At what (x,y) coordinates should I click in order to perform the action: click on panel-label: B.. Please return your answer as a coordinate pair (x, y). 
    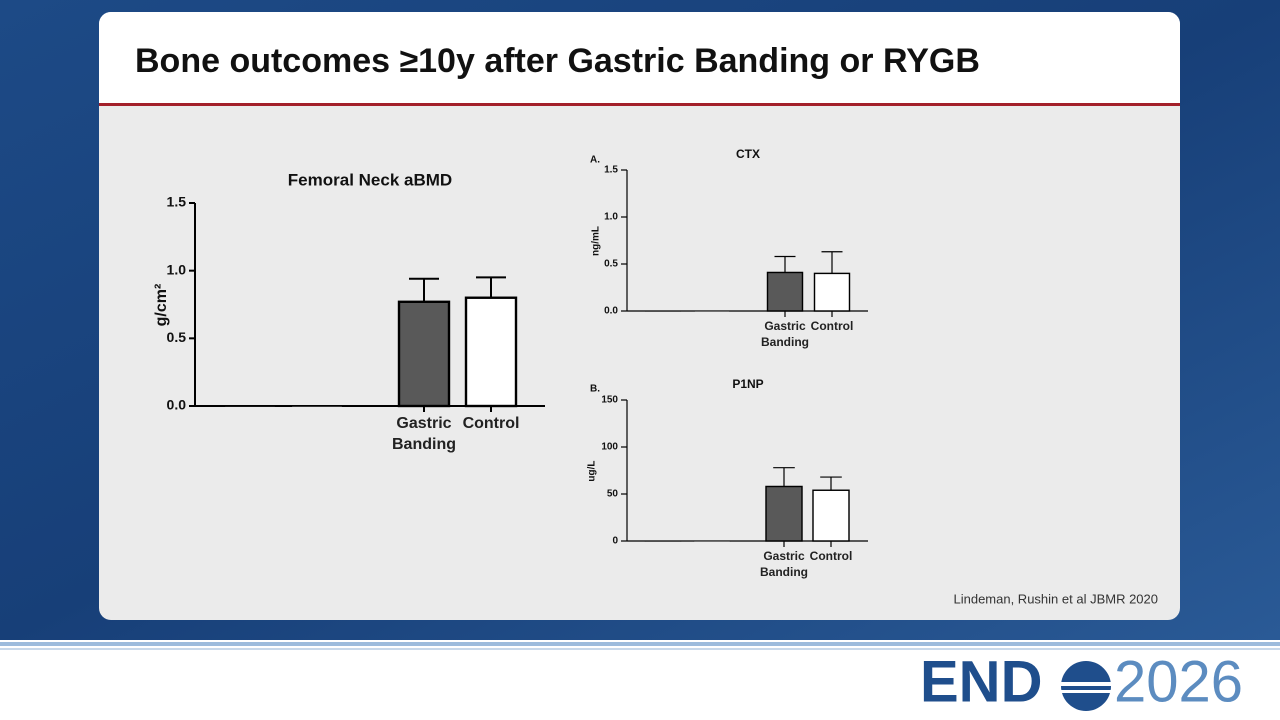
    Looking at the image, I should click on (595, 389).